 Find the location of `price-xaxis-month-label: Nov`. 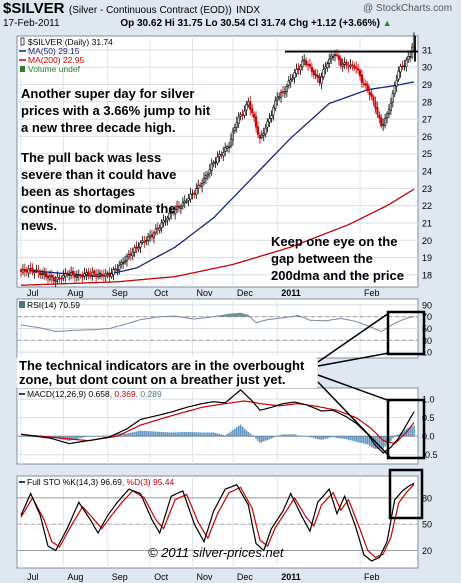

price-xaxis-month-label: Nov is located at coordinates (204, 293).